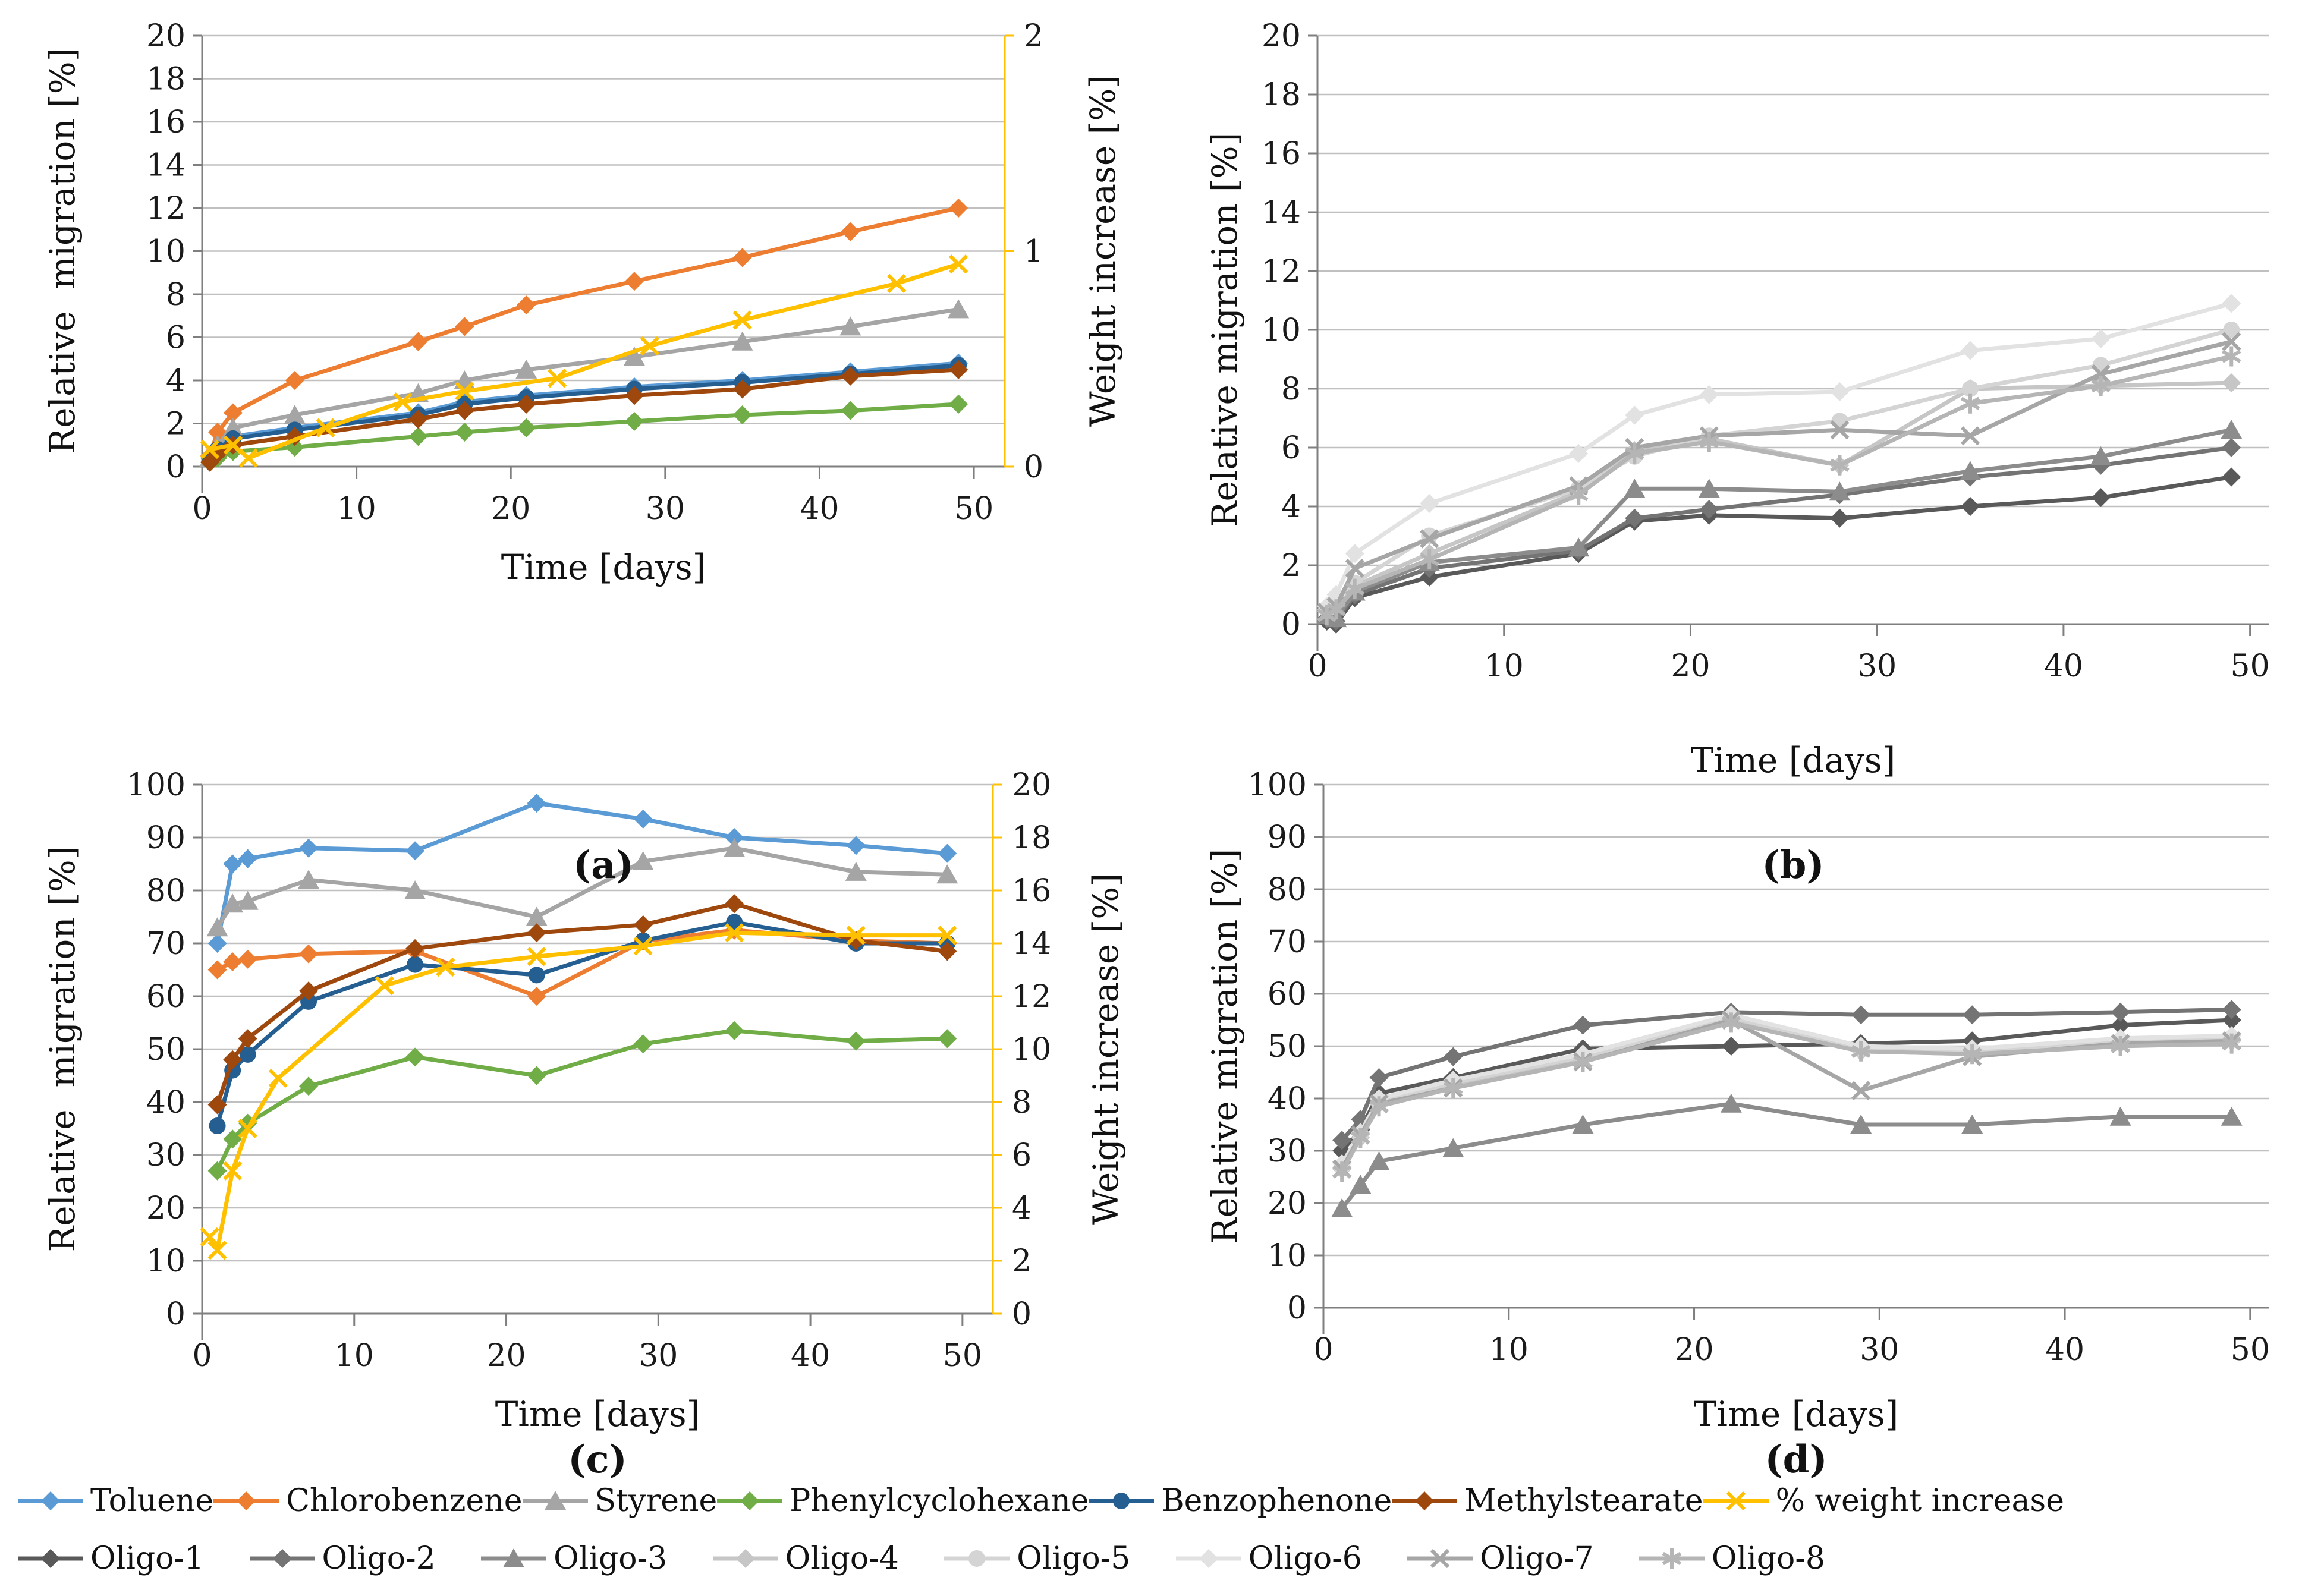  What do you see at coordinates (842, 1558) in the screenshot?
I see `legend-label: Oligo-4` at bounding box center [842, 1558].